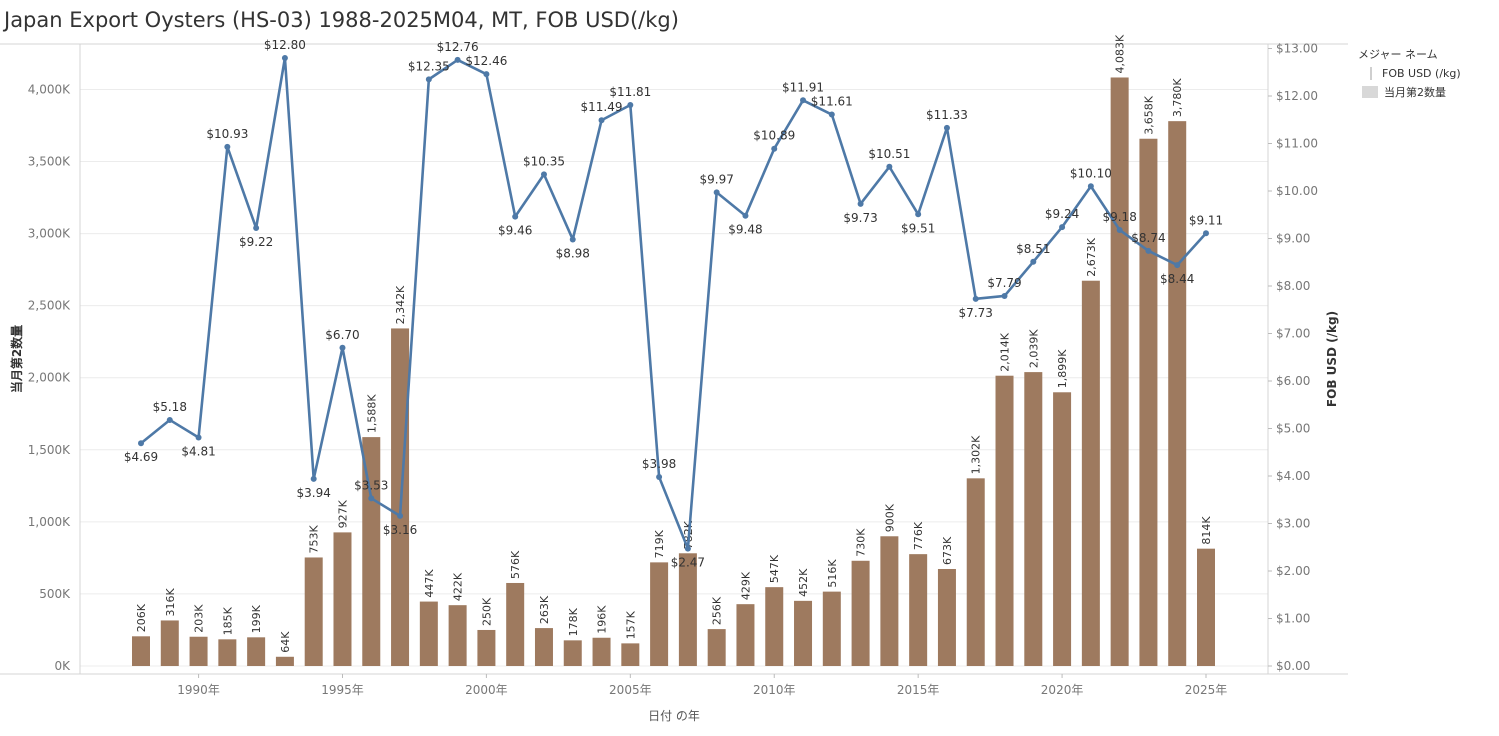 This screenshot has width=1499, height=736. What do you see at coordinates (630, 690) in the screenshot?
I see `x-tick-label: 2005年` at bounding box center [630, 690].